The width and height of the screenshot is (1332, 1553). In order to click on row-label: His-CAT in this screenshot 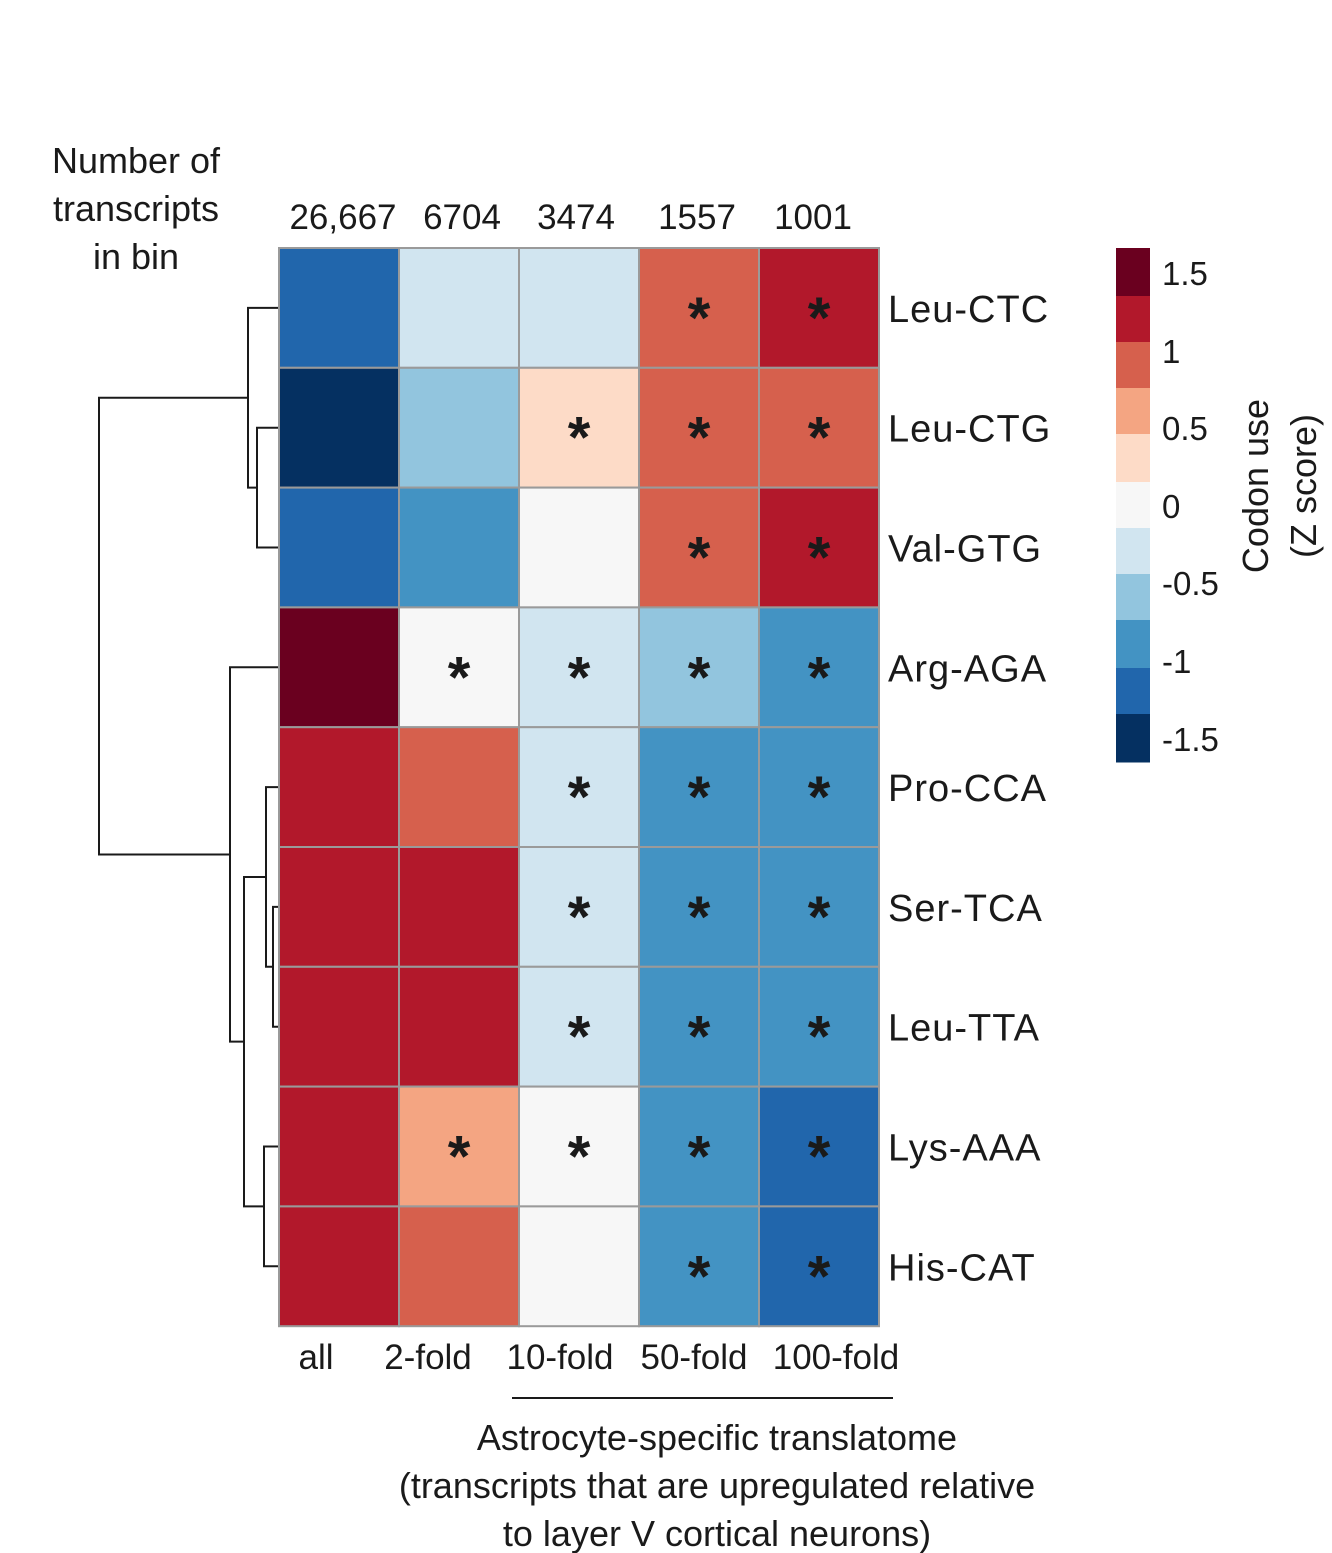, I will do `click(962, 1268)`.